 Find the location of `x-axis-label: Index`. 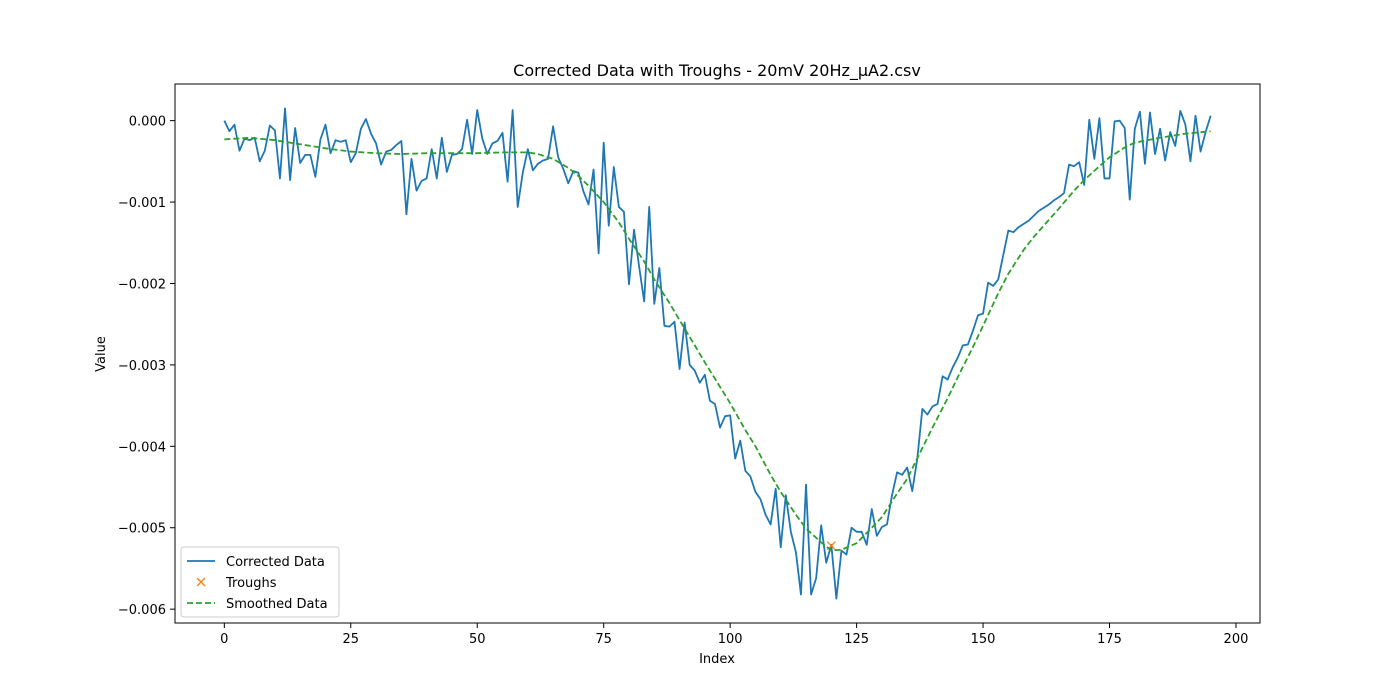

x-axis-label: Index is located at coordinates (717, 659).